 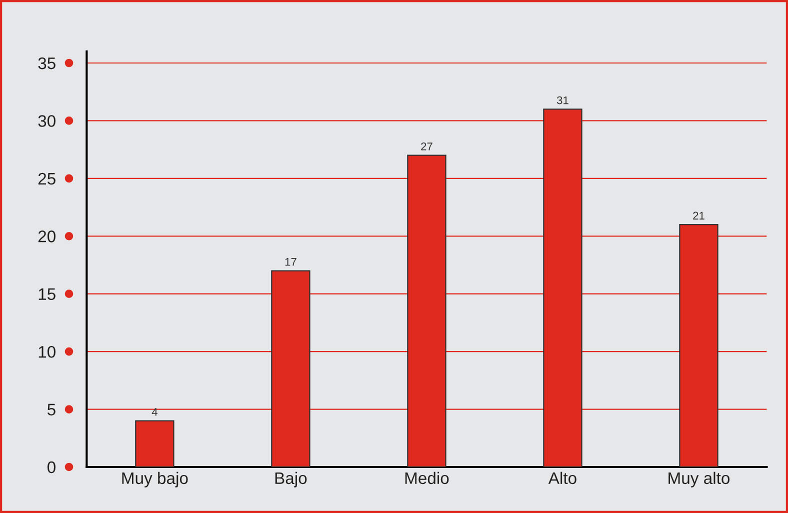 What do you see at coordinates (47, 236) in the screenshot?
I see `y-tick-label: 20` at bounding box center [47, 236].